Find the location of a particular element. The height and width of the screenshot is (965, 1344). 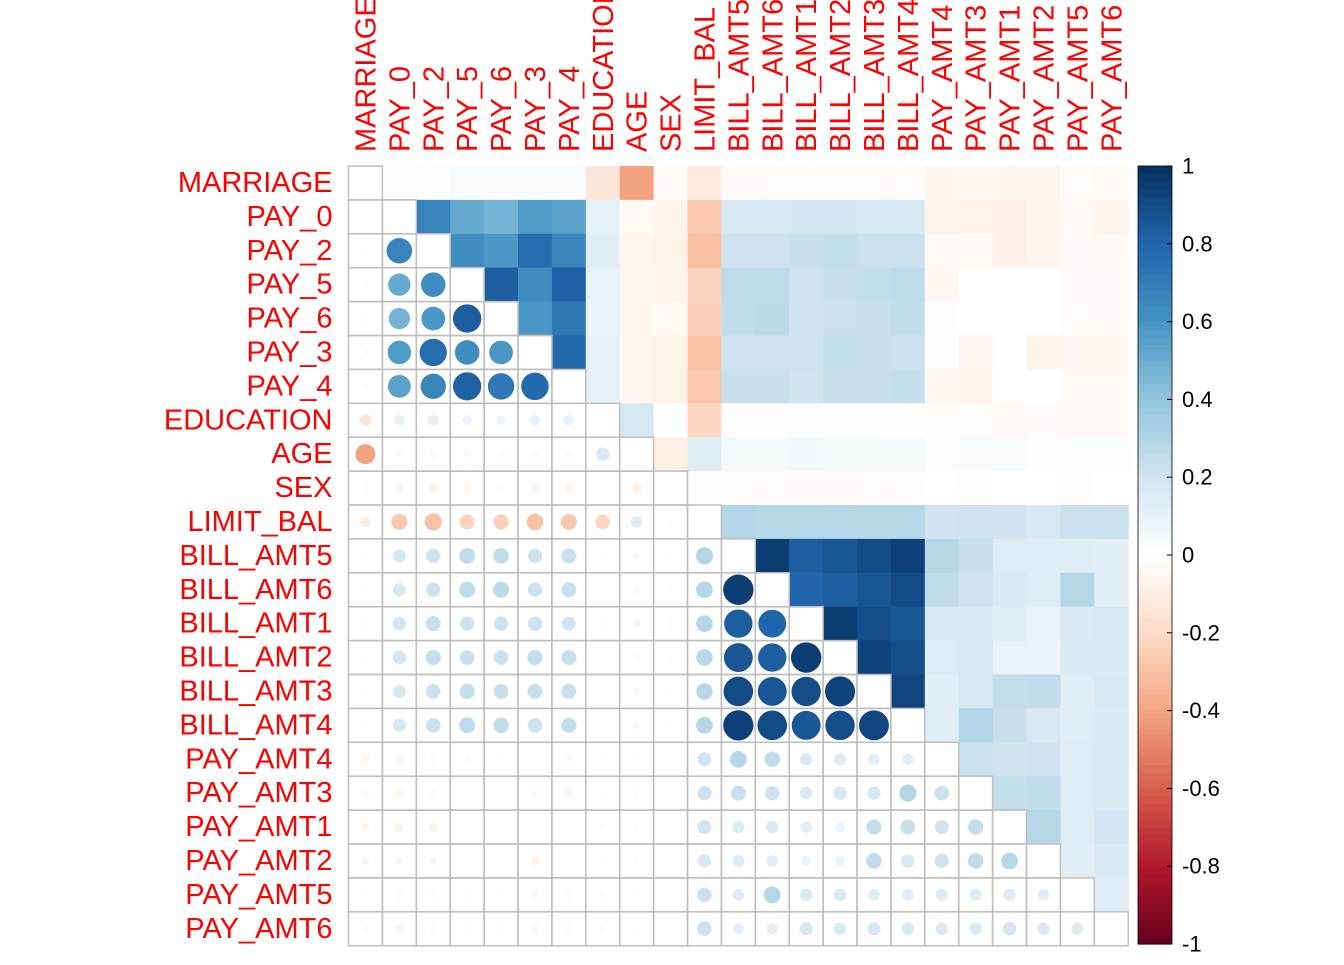

lower-circle-pay-amt3-age is located at coordinates (636, 793).